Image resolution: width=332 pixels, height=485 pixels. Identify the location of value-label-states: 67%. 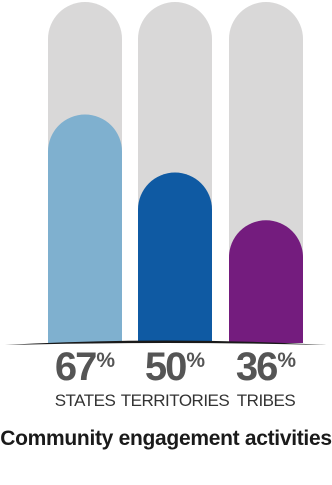
(85, 367).